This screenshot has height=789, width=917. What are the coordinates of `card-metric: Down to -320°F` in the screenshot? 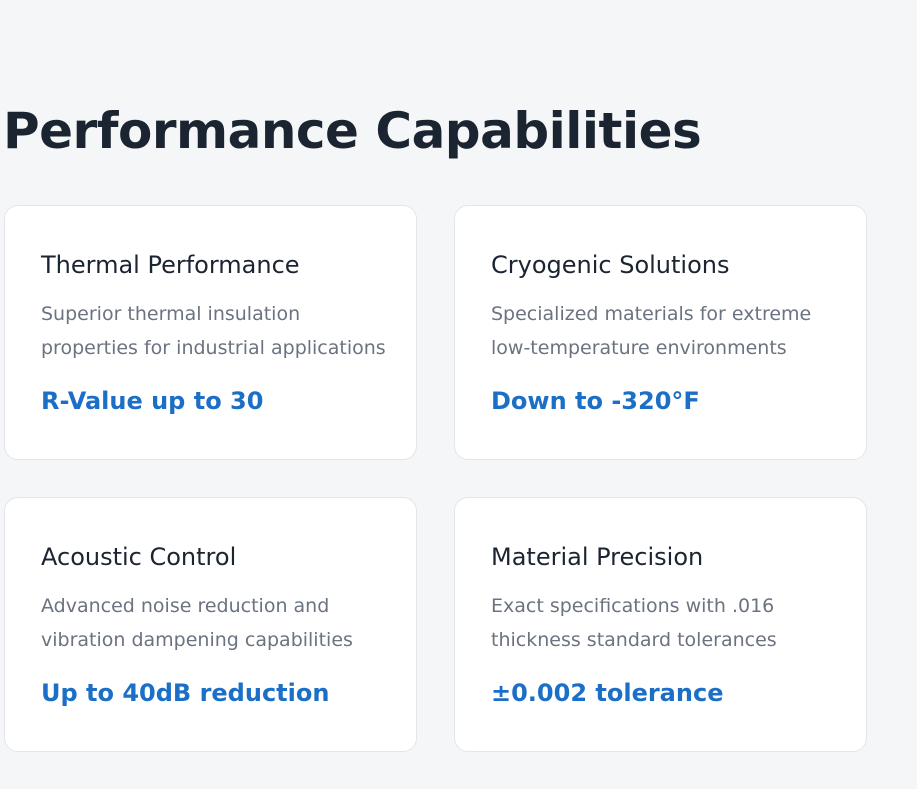 It's located at (595, 401).